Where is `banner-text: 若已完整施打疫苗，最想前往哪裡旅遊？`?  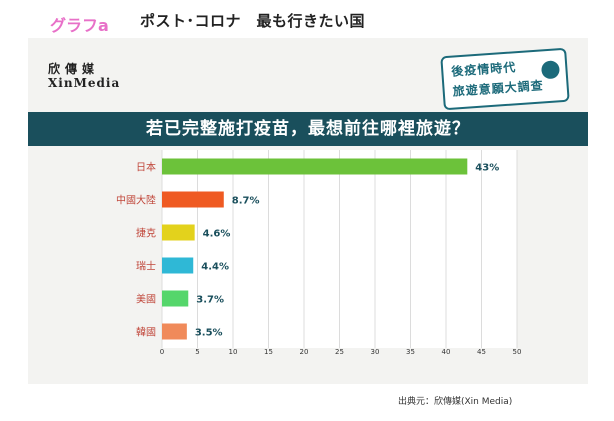
banner-text: 若已完整施打疫苗，最想前往哪裡旅遊？ is located at coordinates (308, 129).